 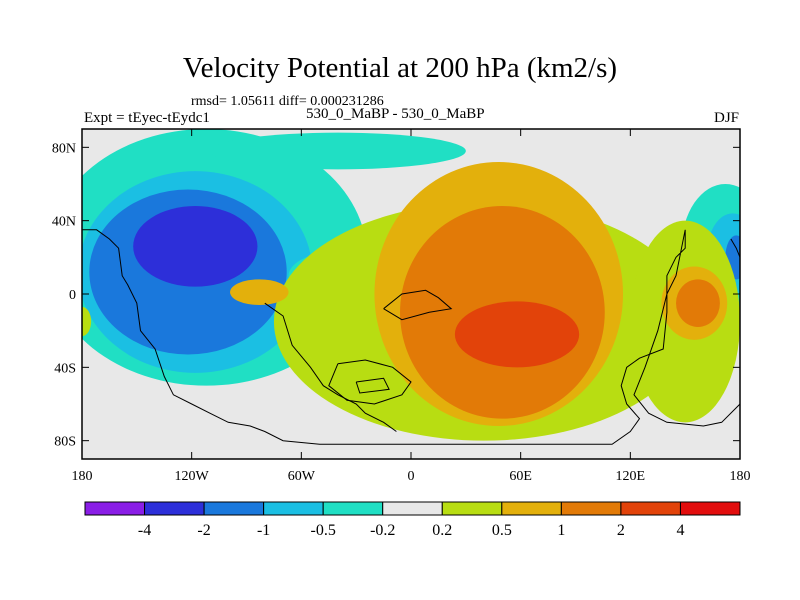 What do you see at coordinates (64, 222) in the screenshot?
I see `y-tick-label: 40N` at bounding box center [64, 222].